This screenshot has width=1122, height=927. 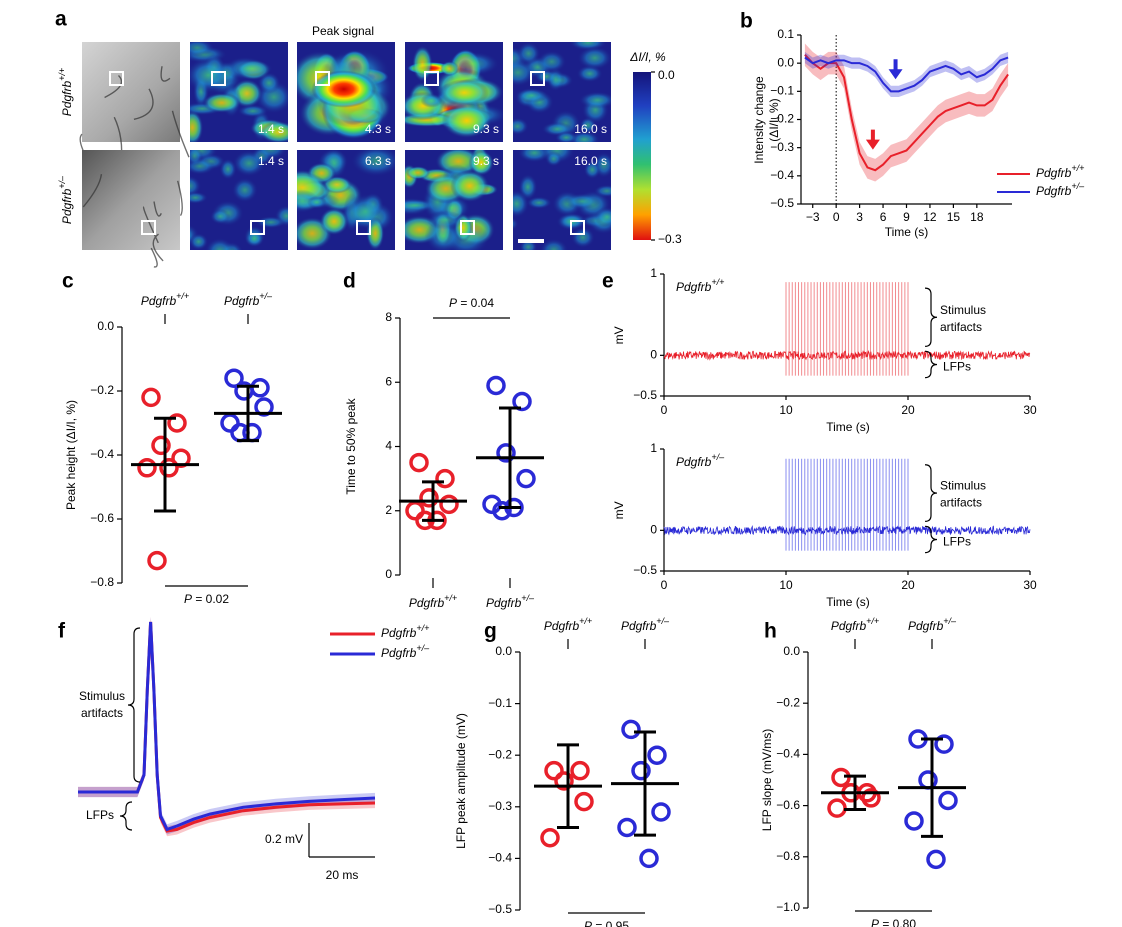 I want to click on colorbar-tick-label: −0.3, so click(x=670, y=239).